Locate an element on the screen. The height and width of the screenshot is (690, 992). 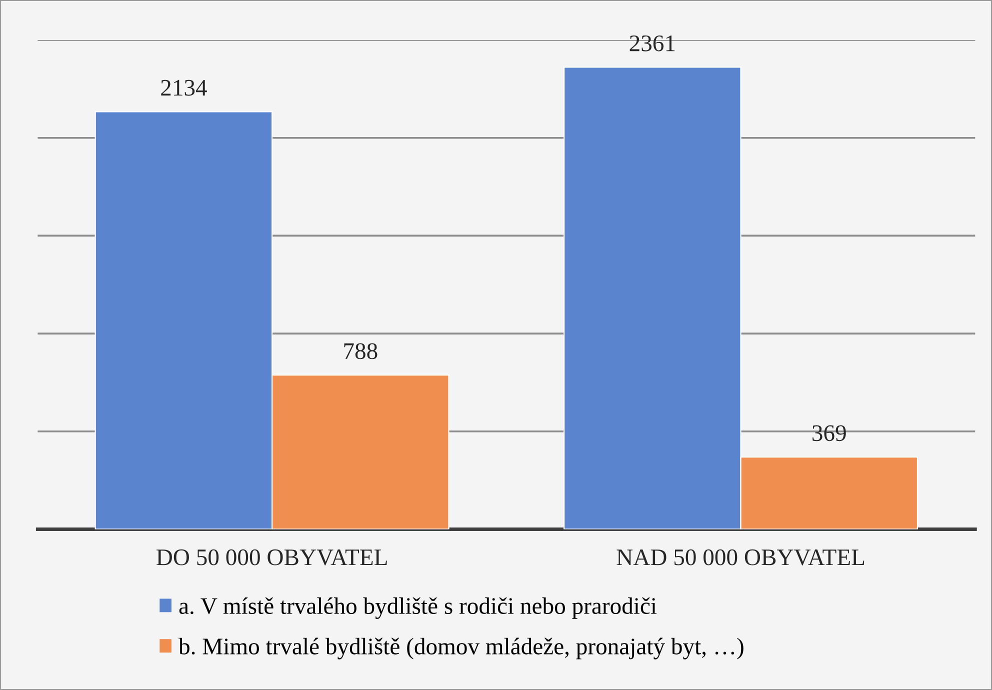
data-label: 369 is located at coordinates (829, 433).